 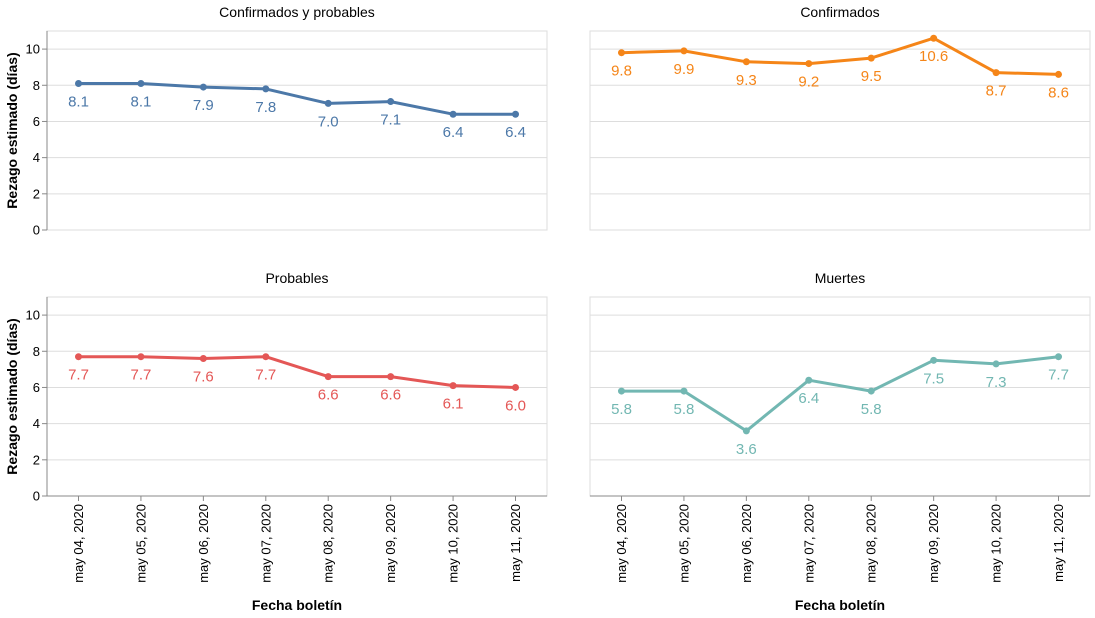 What do you see at coordinates (515, 405) in the screenshot?
I see `data-label: 6.0` at bounding box center [515, 405].